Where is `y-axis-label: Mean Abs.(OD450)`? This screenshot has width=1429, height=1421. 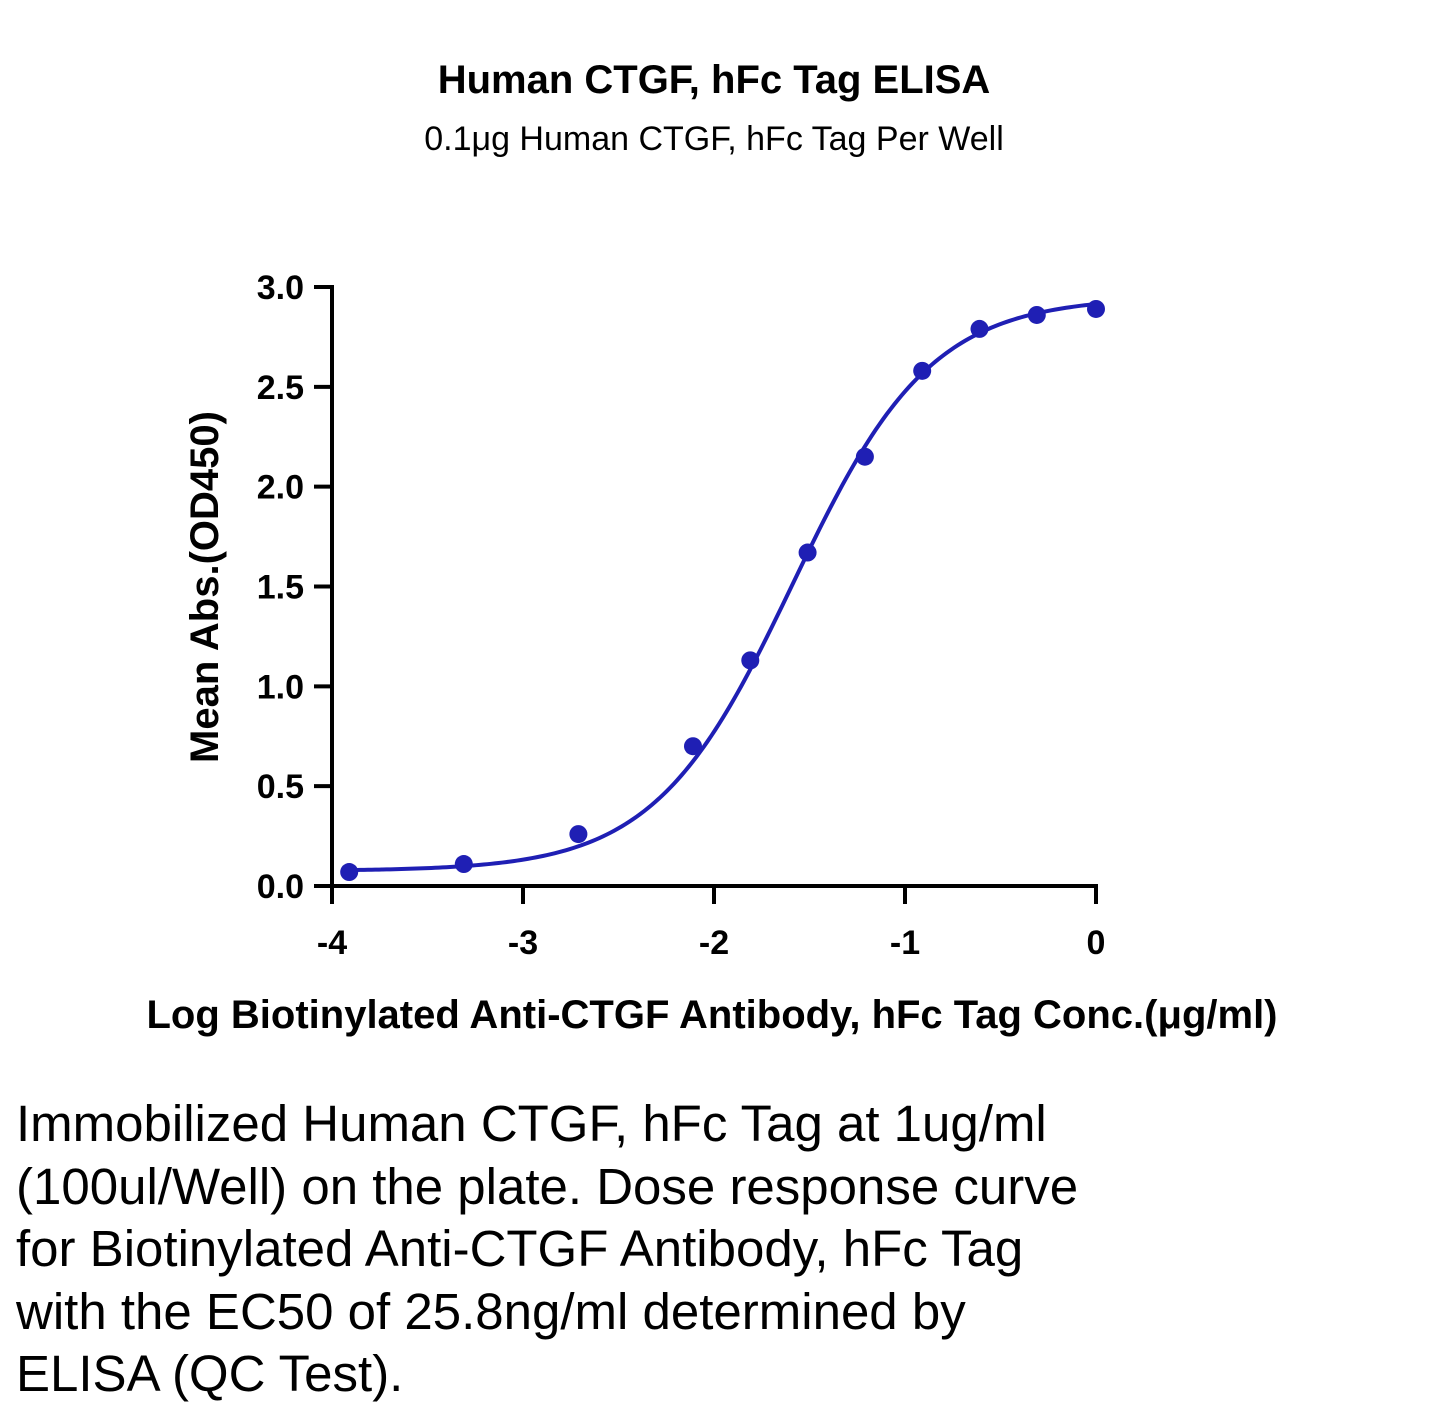 y-axis-label: Mean Abs.(OD450) is located at coordinates (205, 587).